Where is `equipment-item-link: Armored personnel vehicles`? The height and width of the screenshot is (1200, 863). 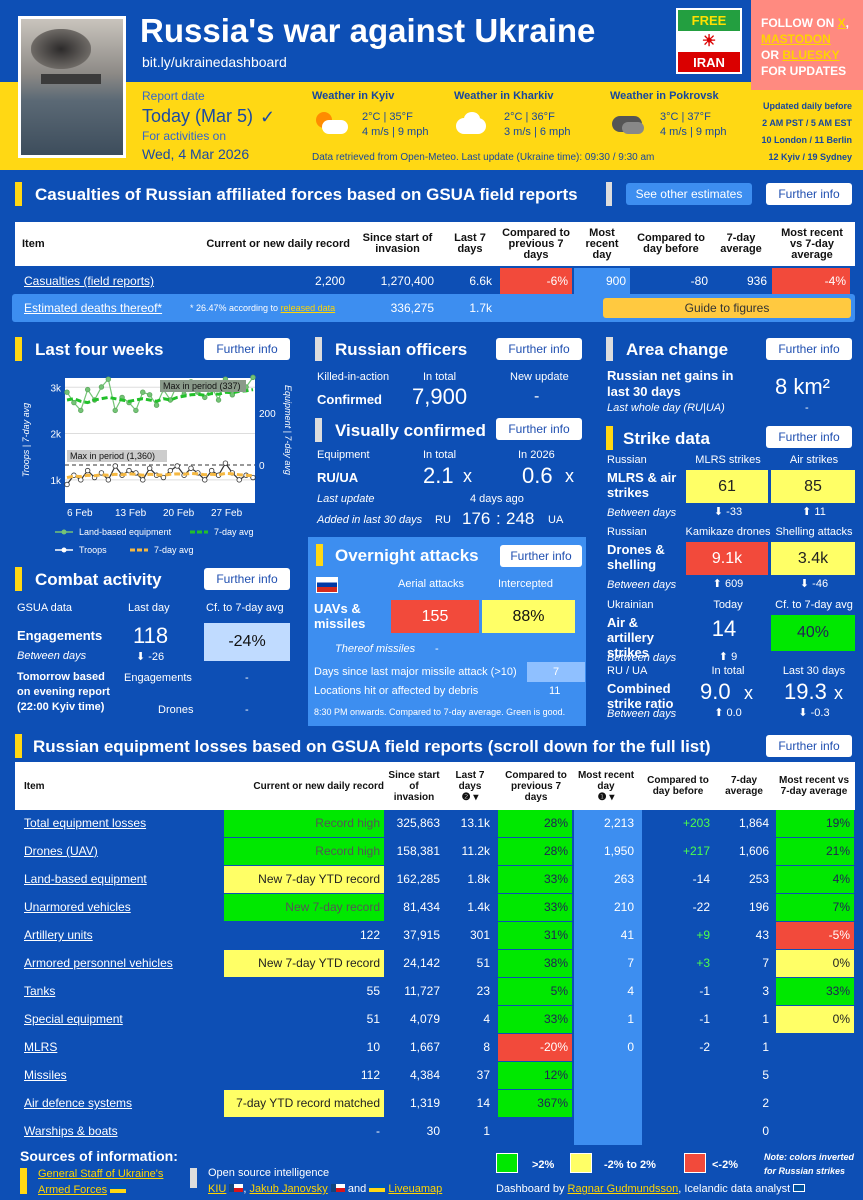
equipment-item-link: Armored personnel vehicles is located at coordinates (98, 963).